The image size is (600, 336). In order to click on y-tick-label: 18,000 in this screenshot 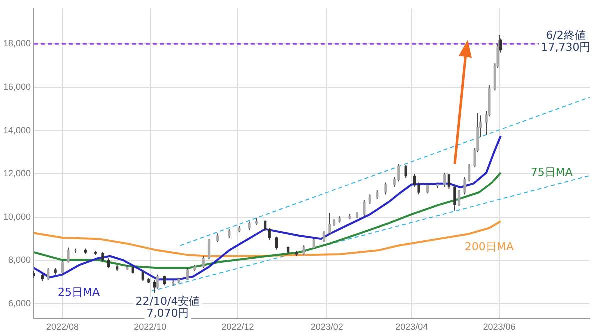, I will do `click(17, 43)`.